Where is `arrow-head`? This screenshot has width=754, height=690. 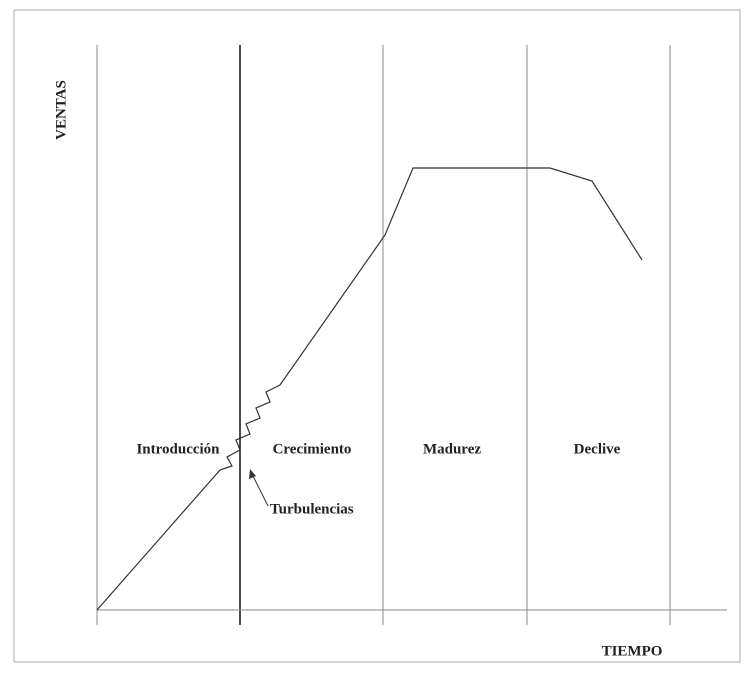
arrow-head is located at coordinates (252, 474).